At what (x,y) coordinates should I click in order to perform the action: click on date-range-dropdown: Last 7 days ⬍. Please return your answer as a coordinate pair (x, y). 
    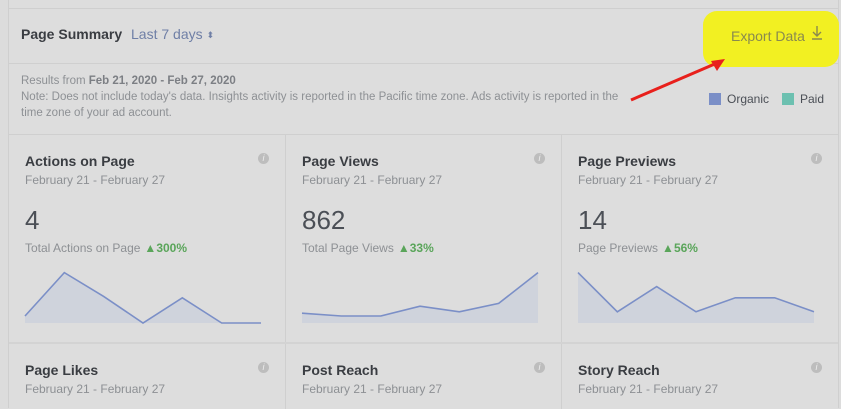
    Looking at the image, I should click on (172, 34).